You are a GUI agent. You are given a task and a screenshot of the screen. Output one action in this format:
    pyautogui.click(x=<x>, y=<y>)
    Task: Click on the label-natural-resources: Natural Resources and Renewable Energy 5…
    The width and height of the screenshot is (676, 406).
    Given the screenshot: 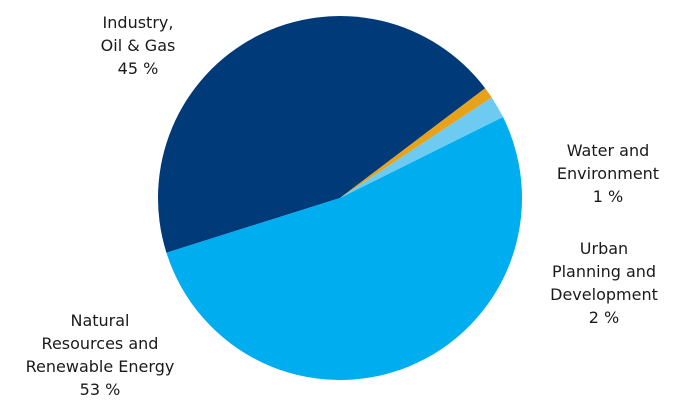 What is the action you would take?
    pyautogui.click(x=100, y=355)
    